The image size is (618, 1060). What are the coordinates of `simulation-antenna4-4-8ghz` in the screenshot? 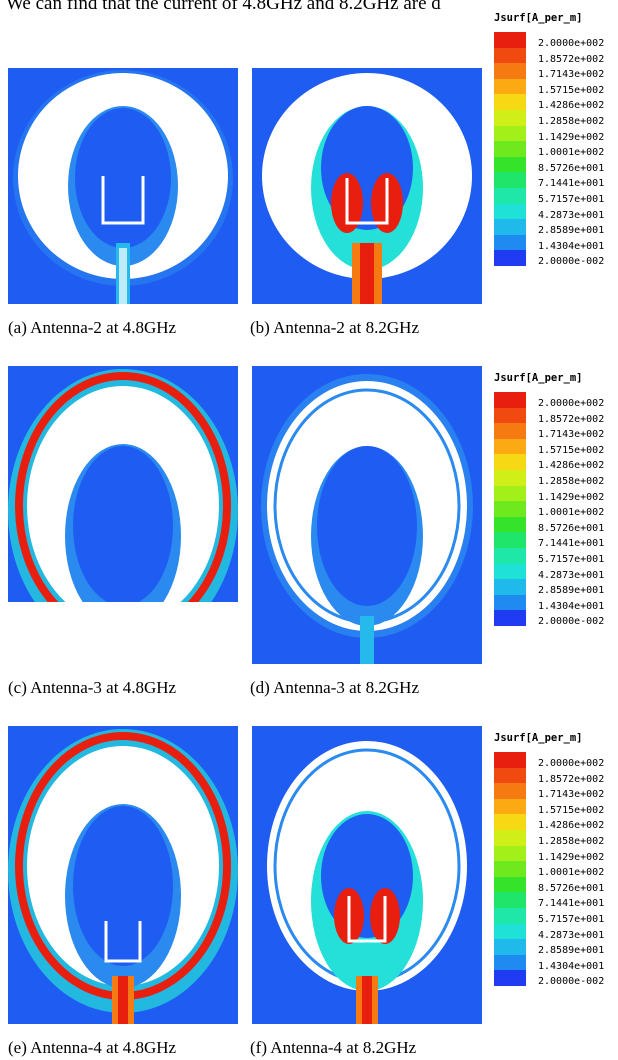 It's located at (123, 875).